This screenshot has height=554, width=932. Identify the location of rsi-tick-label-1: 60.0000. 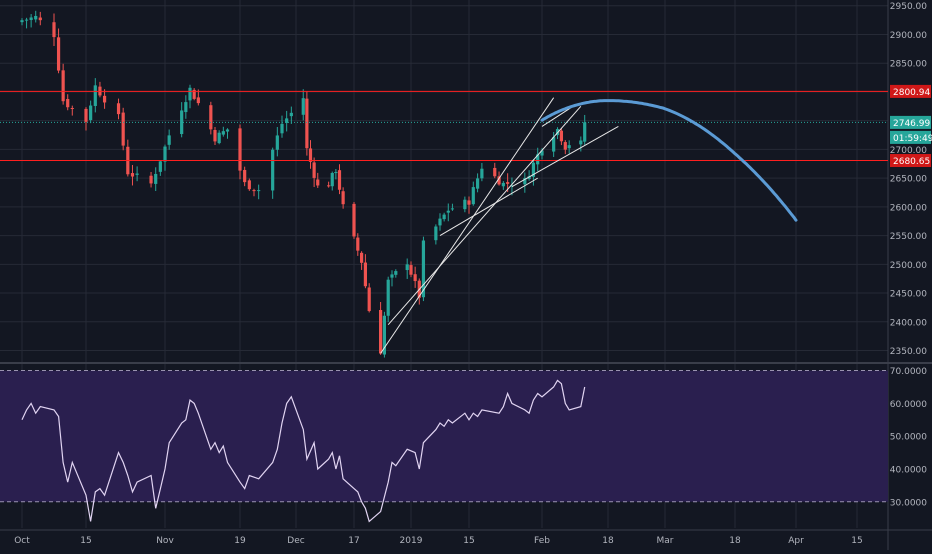
(908, 405).